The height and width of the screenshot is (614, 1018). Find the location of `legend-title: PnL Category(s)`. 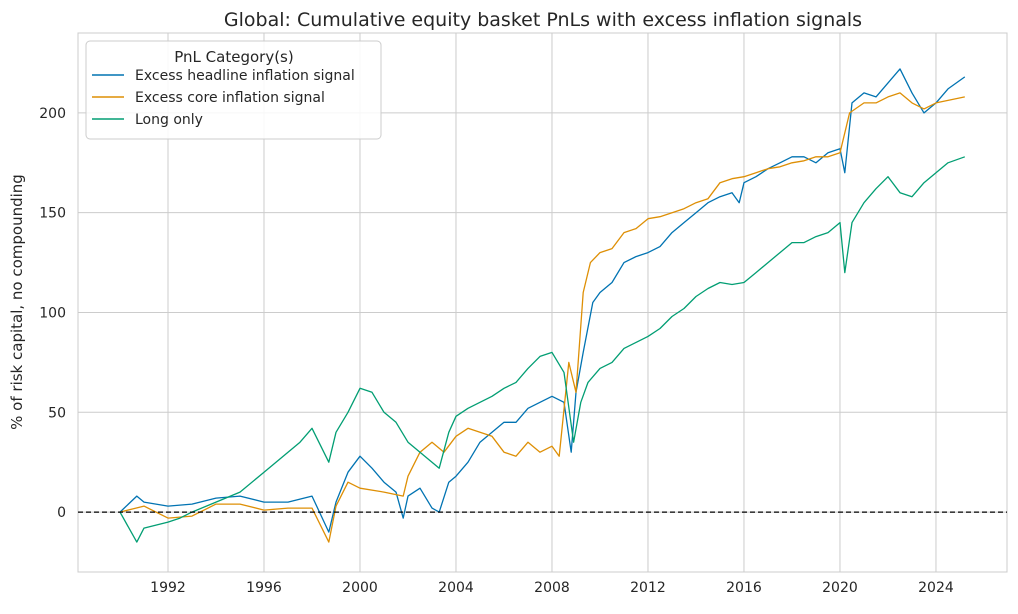

legend-title: PnL Category(s) is located at coordinates (233, 57).